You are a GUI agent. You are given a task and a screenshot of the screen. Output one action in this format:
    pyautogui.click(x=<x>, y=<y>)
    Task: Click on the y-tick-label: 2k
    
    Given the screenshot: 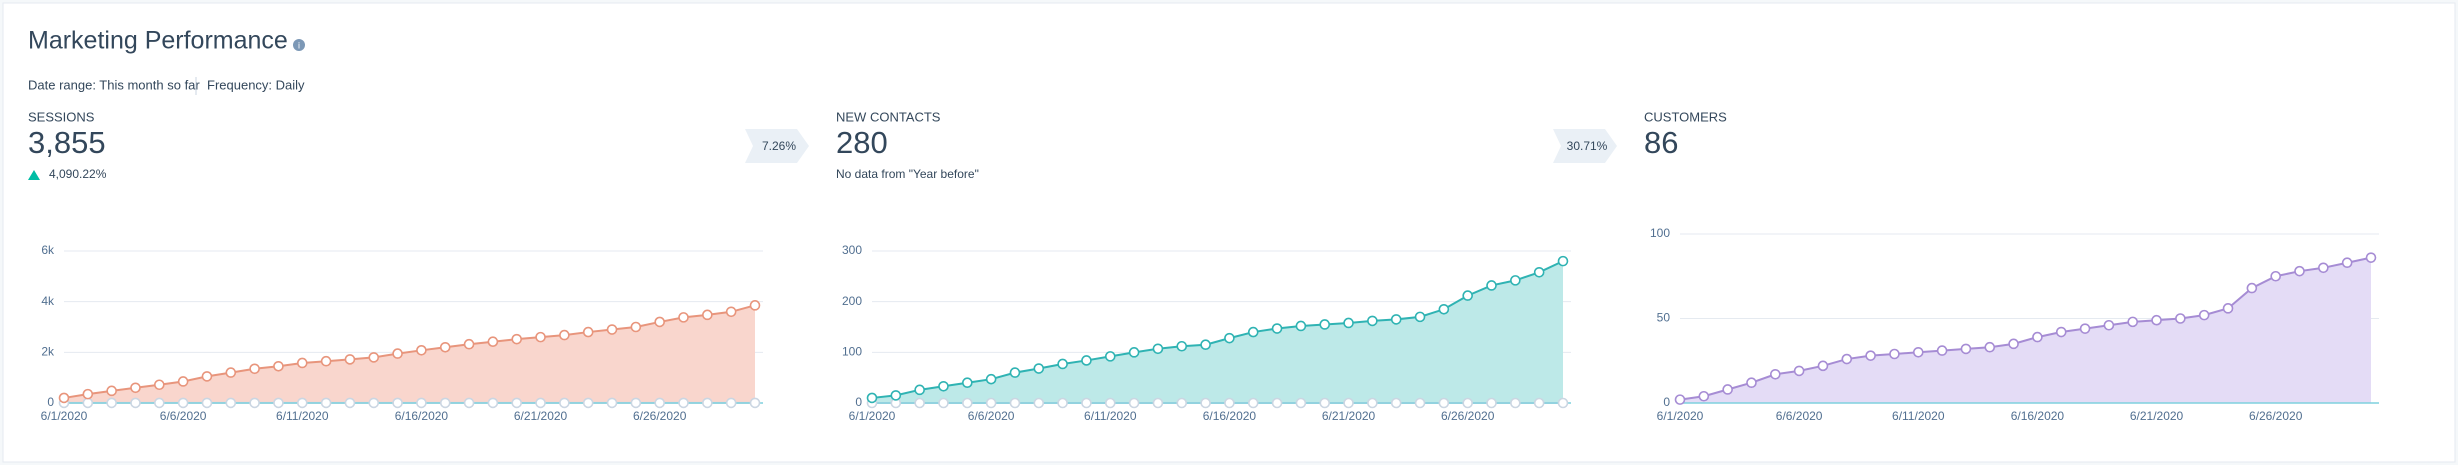 What is the action you would take?
    pyautogui.click(x=48, y=352)
    